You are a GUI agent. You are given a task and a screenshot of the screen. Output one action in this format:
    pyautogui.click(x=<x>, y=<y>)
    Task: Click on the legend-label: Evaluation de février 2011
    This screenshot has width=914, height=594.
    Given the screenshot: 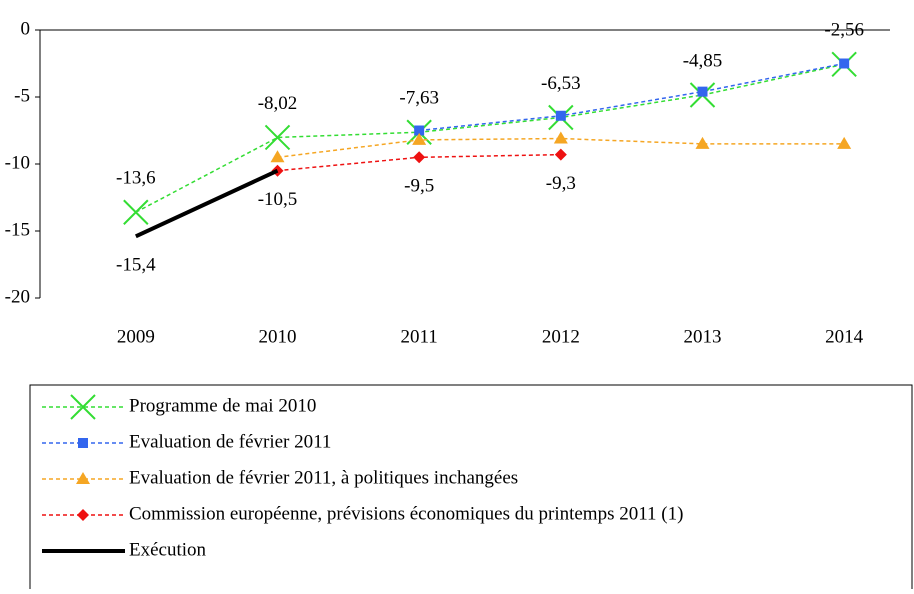 What is the action you would take?
    pyautogui.click(x=230, y=441)
    